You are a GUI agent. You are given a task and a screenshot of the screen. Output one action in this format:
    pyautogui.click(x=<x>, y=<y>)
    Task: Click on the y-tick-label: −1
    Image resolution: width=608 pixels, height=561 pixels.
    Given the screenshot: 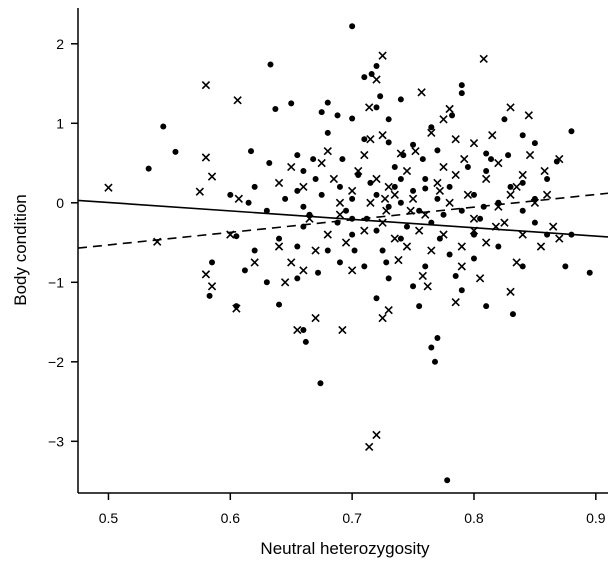 What is the action you would take?
    pyautogui.click(x=56, y=282)
    